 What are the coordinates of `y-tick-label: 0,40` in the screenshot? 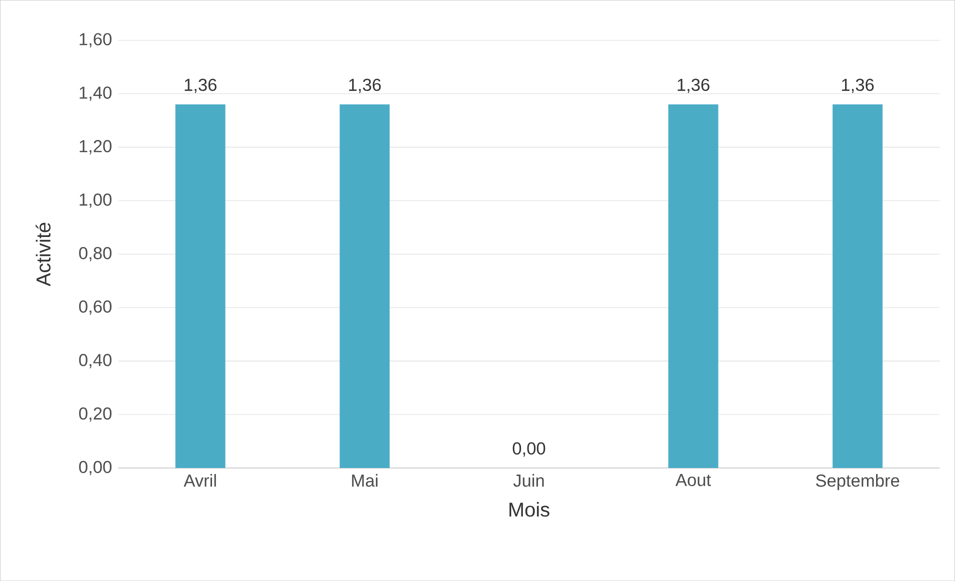 It's located at (95, 361).